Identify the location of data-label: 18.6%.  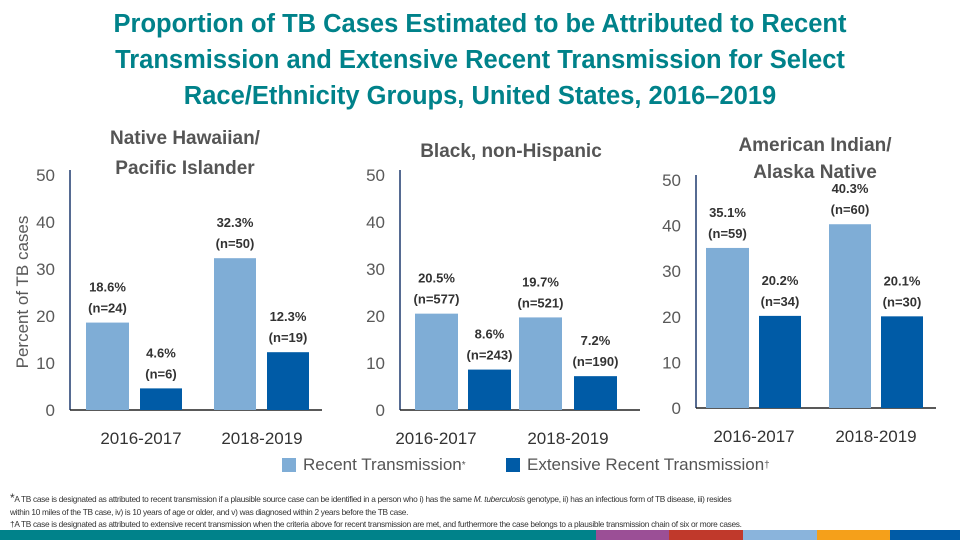
(107, 287).